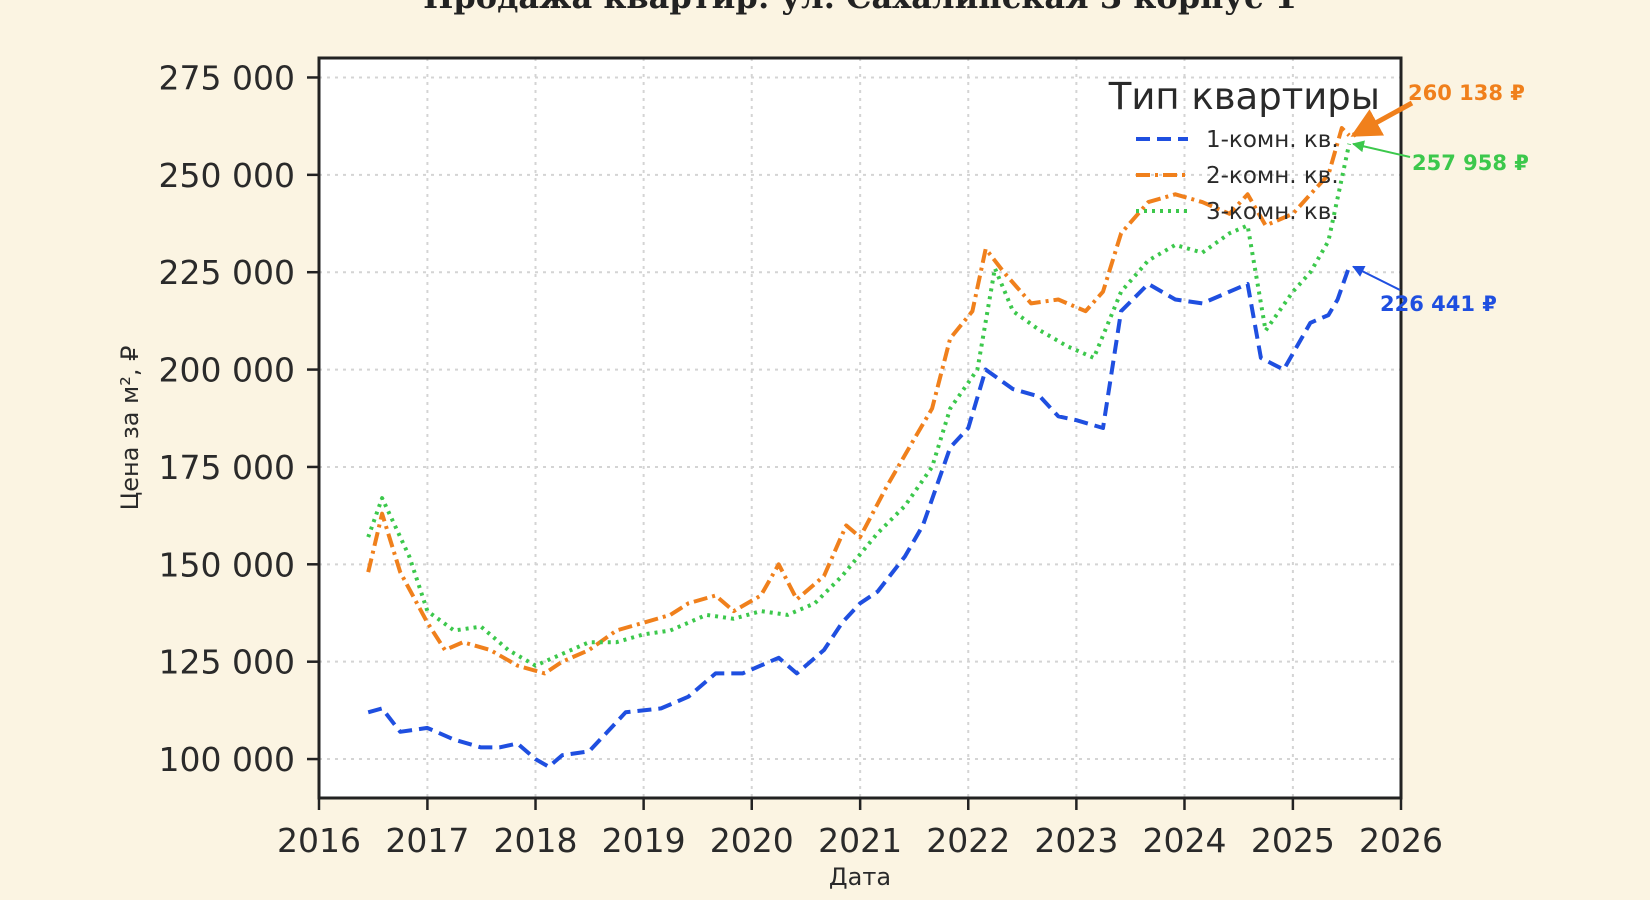 The height and width of the screenshot is (900, 1650). Describe the element at coordinates (536, 840) in the screenshot. I see `x-tick-label: 2018` at that location.